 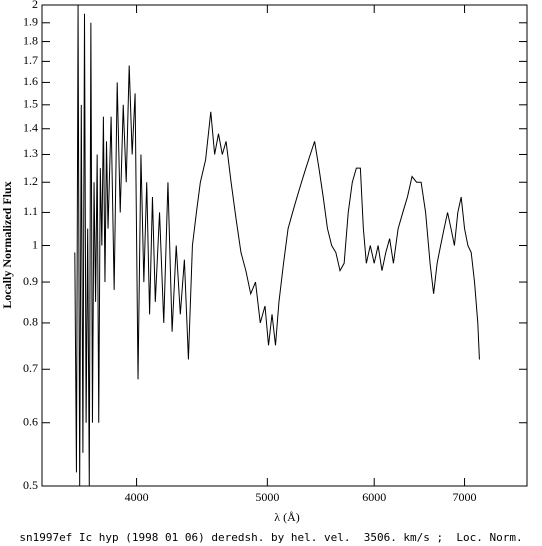 I want to click on y-tick-label: 1, so click(x=35, y=244).